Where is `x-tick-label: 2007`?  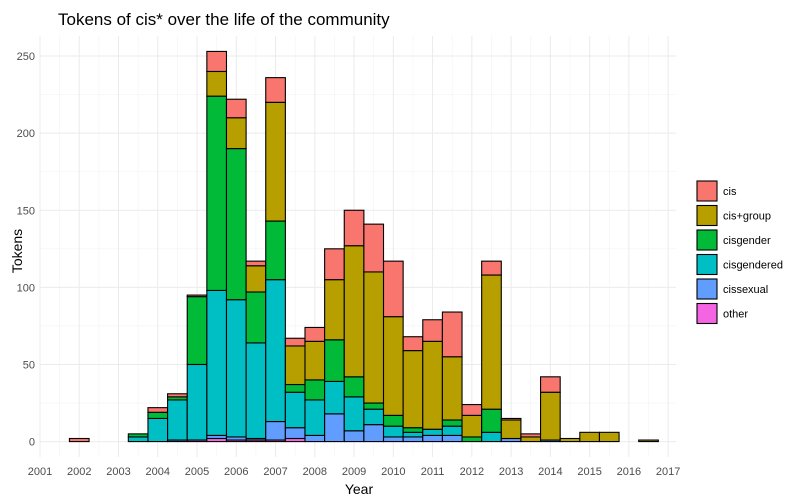 x-tick-label: 2007 is located at coordinates (275, 472).